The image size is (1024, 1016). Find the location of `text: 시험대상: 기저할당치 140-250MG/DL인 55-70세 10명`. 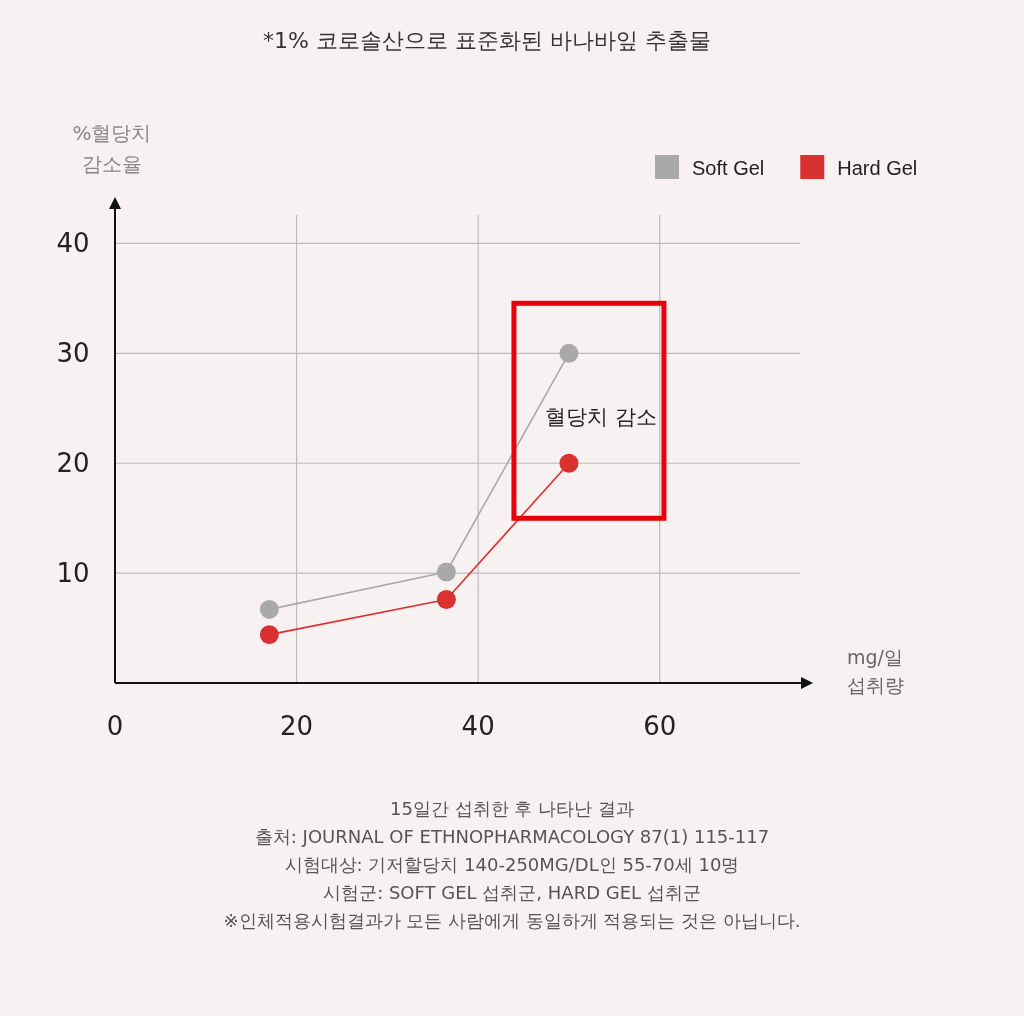

text: 시험대상: 기저할당치 140-250MG/DL인 55-70세 10명 is located at coordinates (512, 864).